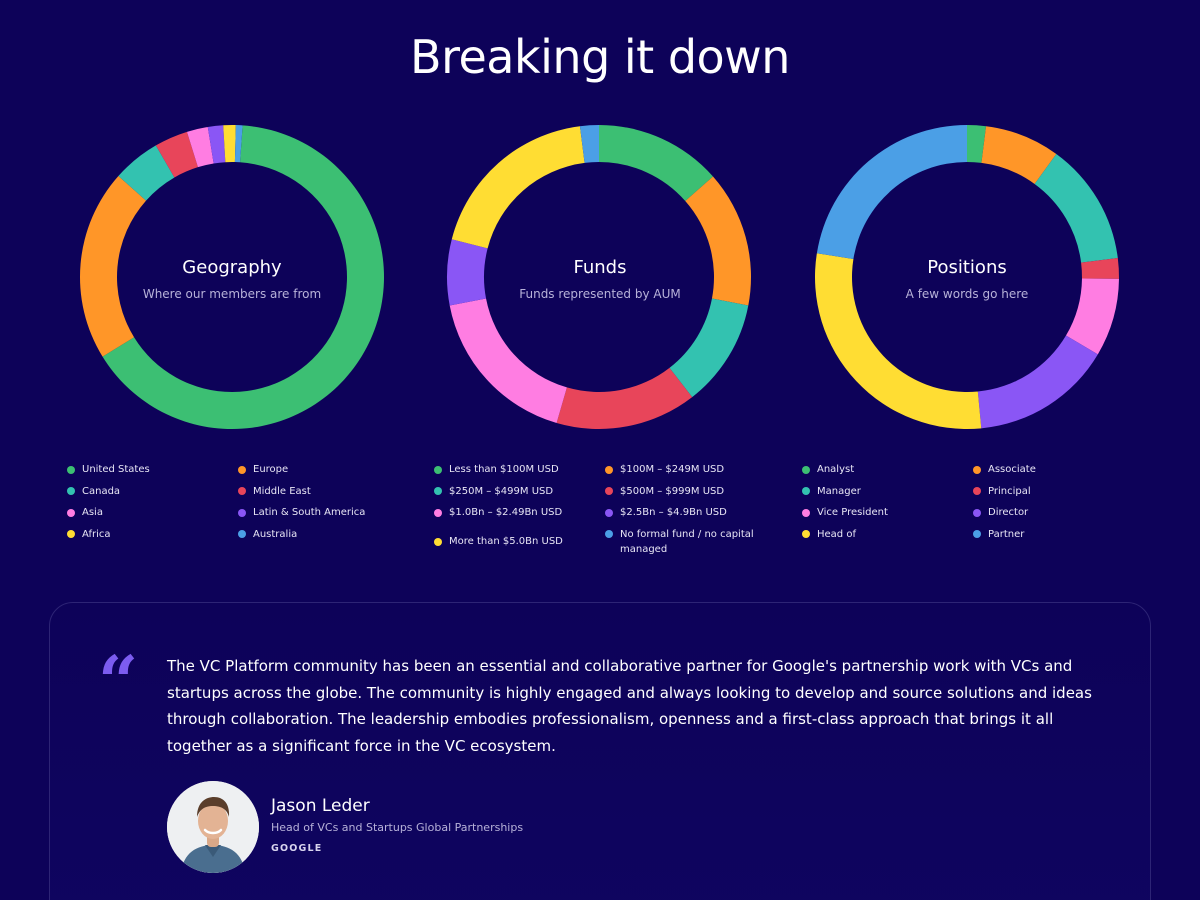 Image resolution: width=1200 pixels, height=900 pixels. What do you see at coordinates (656, 163) in the screenshot?
I see `donut-slice-less-than-100m-usd` at bounding box center [656, 163].